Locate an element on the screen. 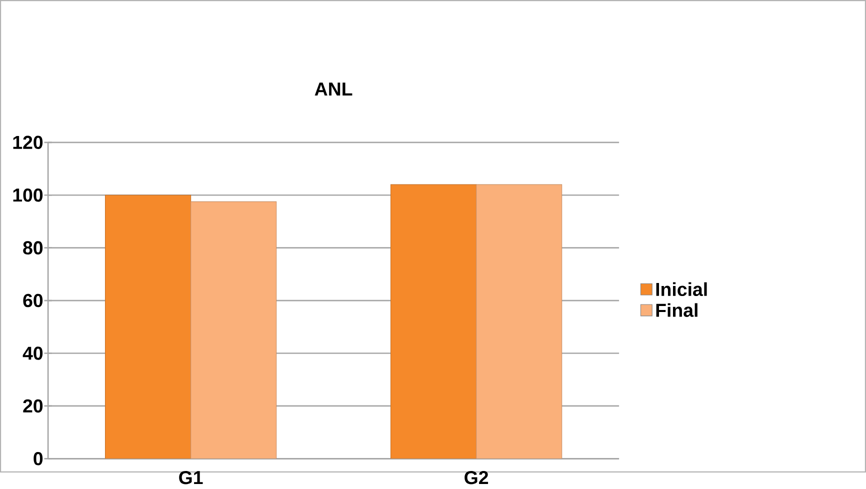 The image size is (866, 489). y-tick-label: 0 is located at coordinates (38, 459).